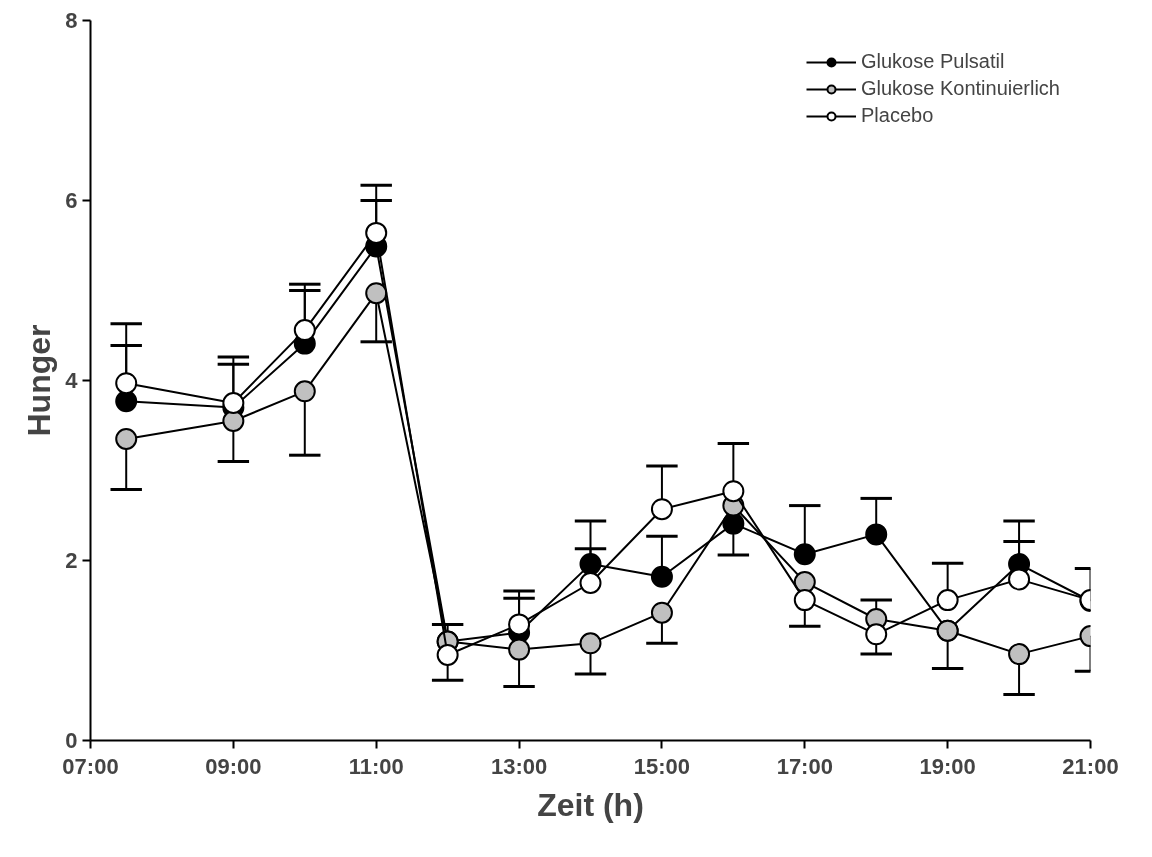 This screenshot has width=1152, height=857. Describe the element at coordinates (933, 61) in the screenshot. I see `legend-label: Glukose Pulsatil` at that location.